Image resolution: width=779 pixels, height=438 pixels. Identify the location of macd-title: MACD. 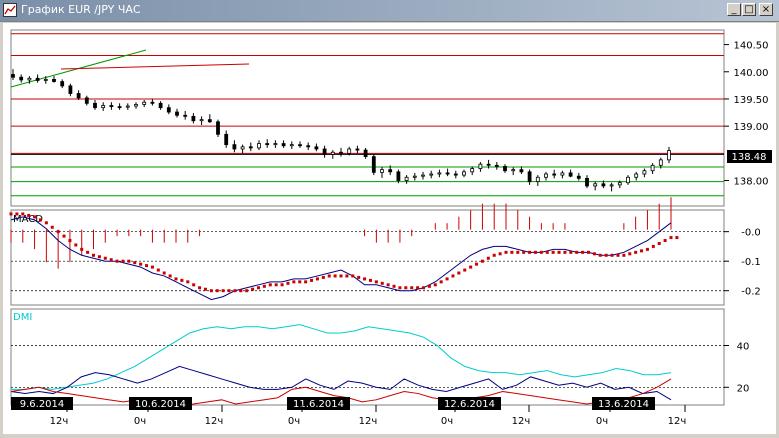
(28, 219).